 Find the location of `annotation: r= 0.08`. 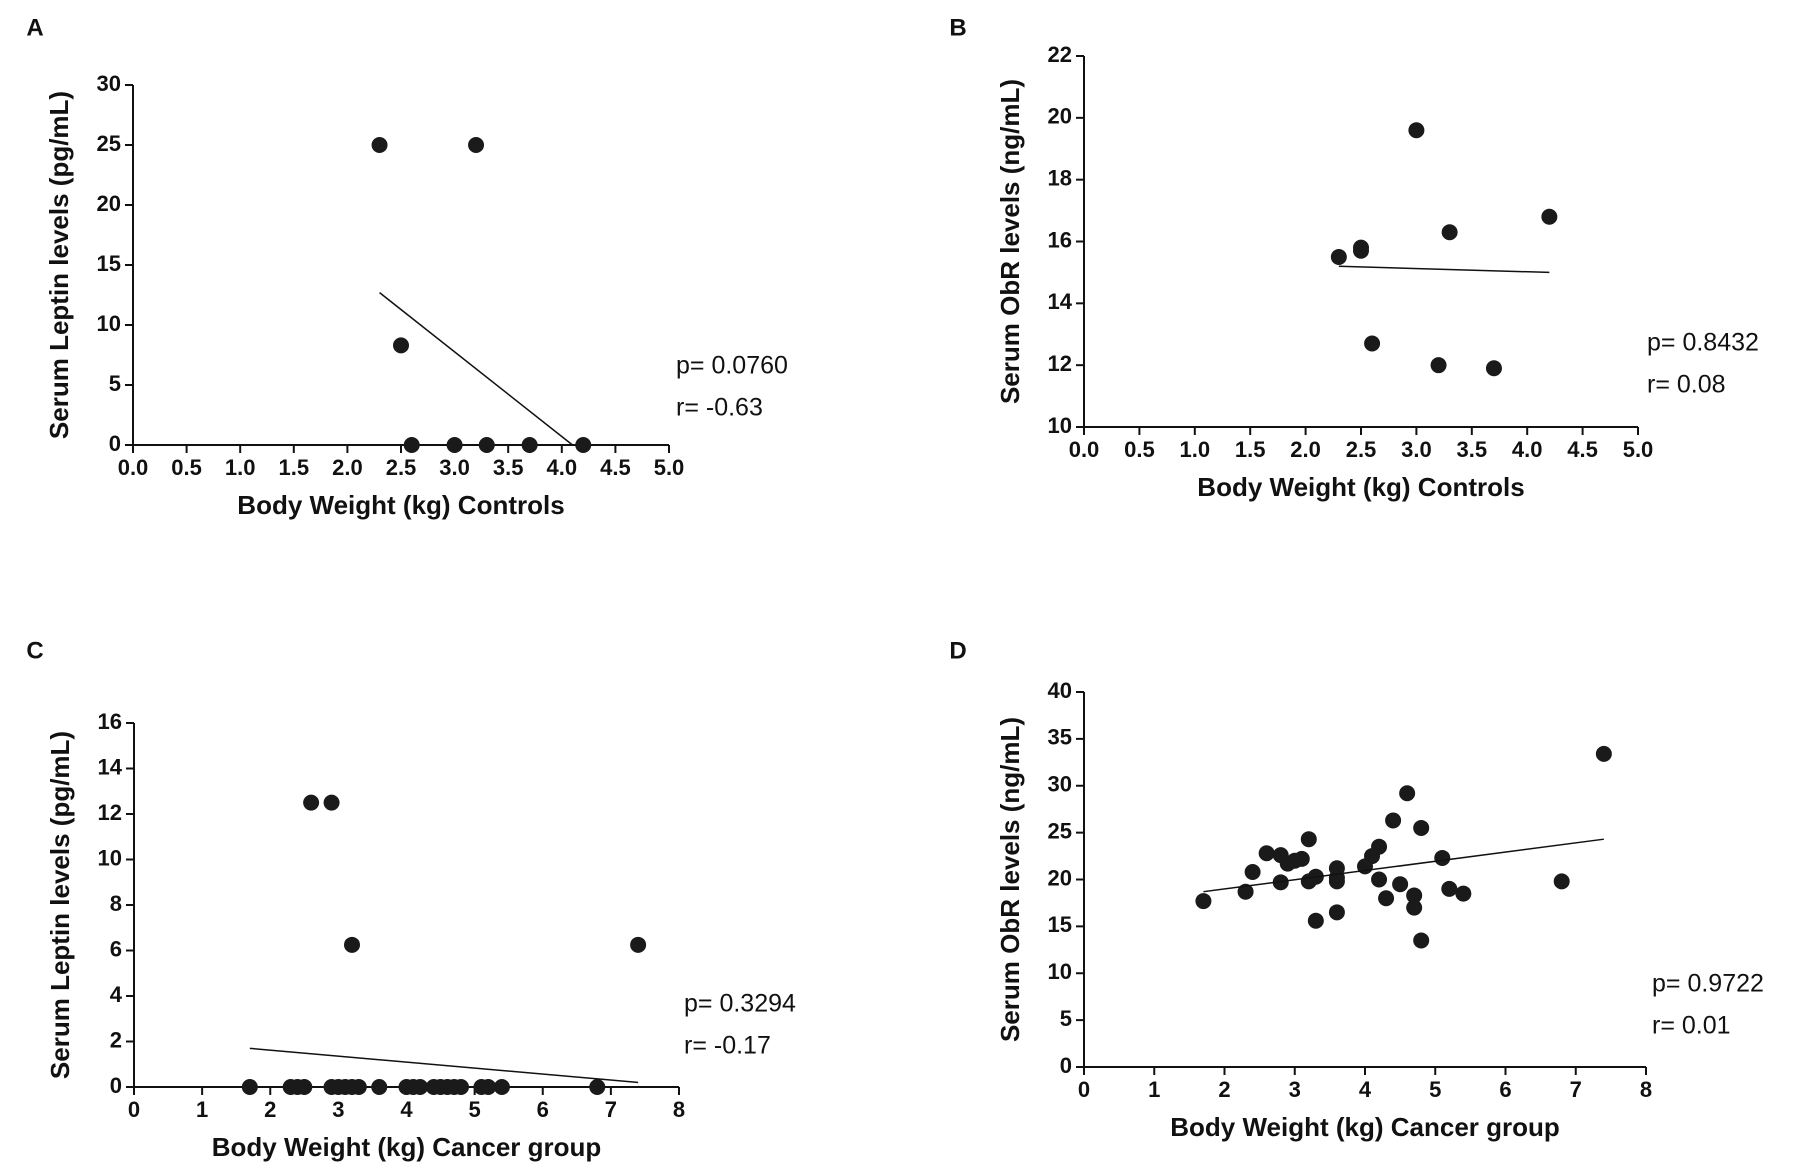

annotation: r= 0.08 is located at coordinates (1686, 385).